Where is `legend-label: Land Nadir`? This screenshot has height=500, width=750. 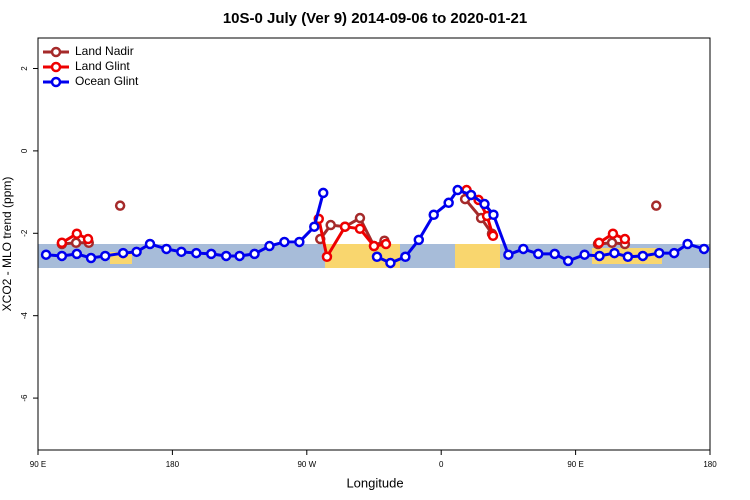
legend-label: Land Nadir is located at coordinates (104, 51).